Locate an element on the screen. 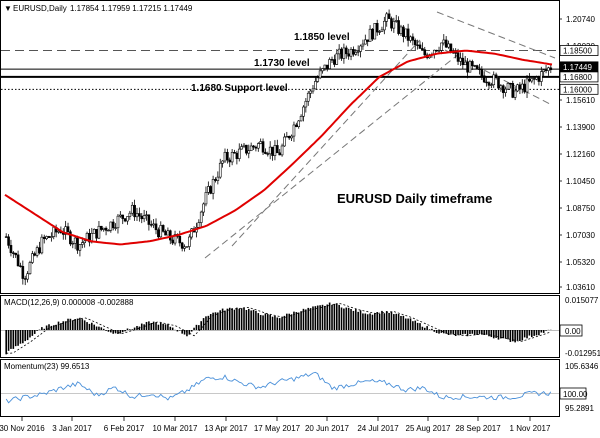 The height and width of the screenshot is (438, 600). symbol-dropdown-icon: ▼ is located at coordinates (8, 8).